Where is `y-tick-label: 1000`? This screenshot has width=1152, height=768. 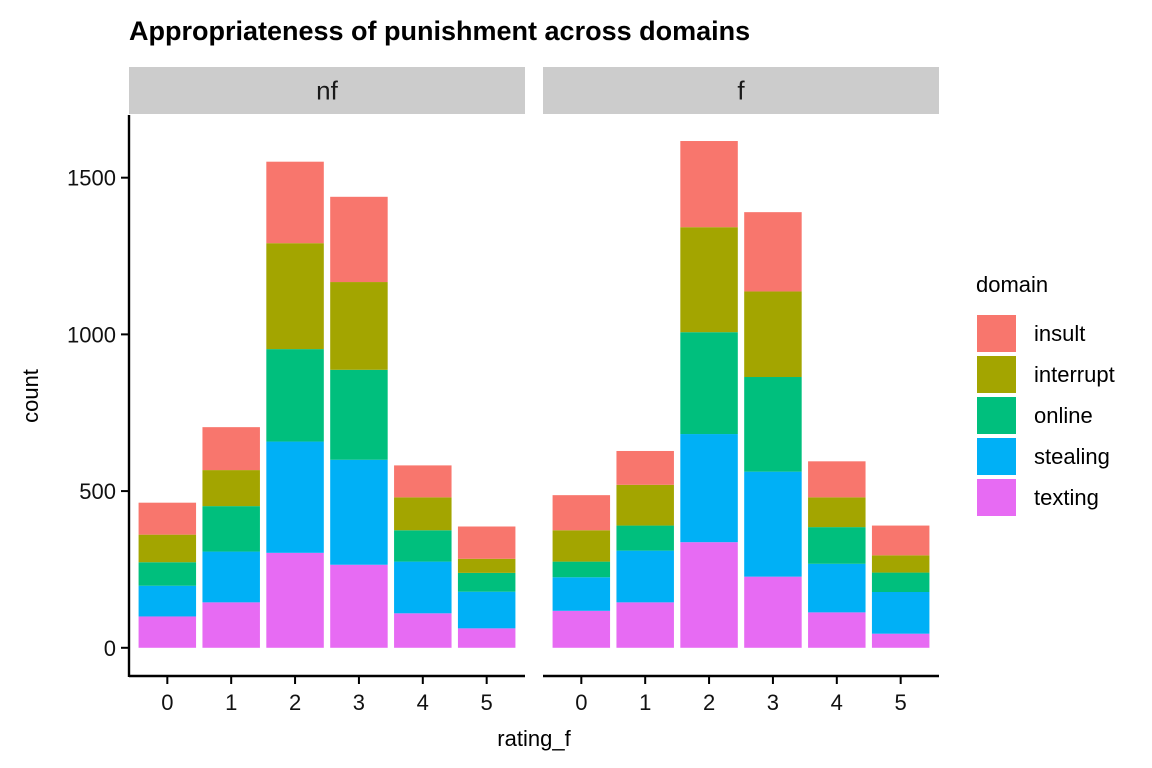 y-tick-label: 1000 is located at coordinates (91, 334).